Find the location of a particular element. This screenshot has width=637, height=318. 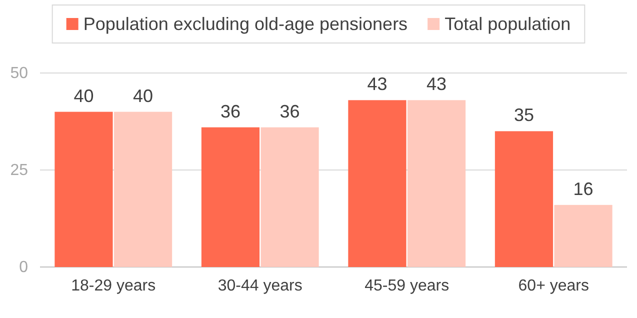

x-tick-label: 30-44 years is located at coordinates (260, 285).